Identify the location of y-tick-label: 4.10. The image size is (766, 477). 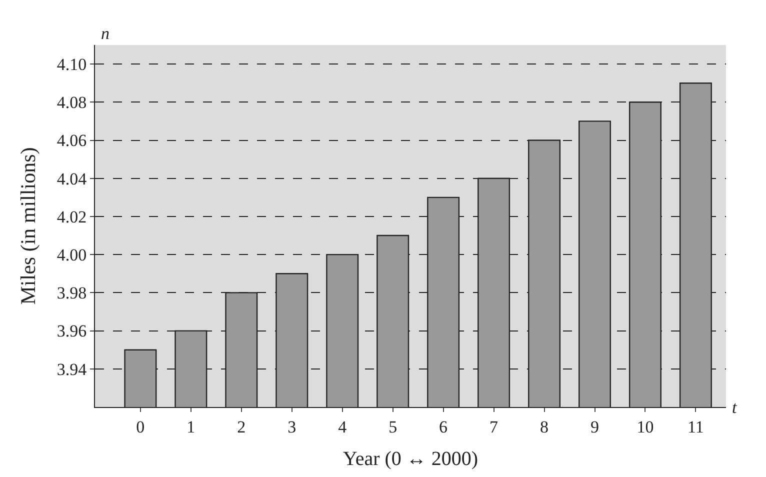
(71, 64).